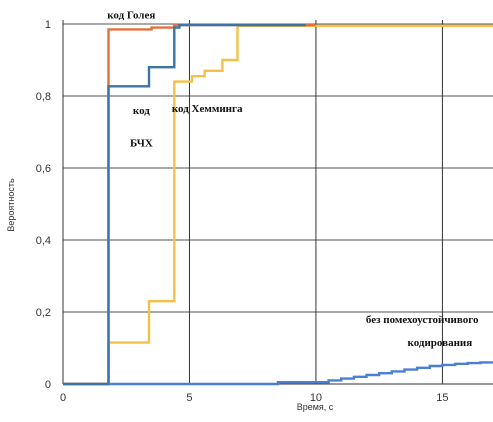  I want to click on y-tick-label: 1, so click(48, 25).